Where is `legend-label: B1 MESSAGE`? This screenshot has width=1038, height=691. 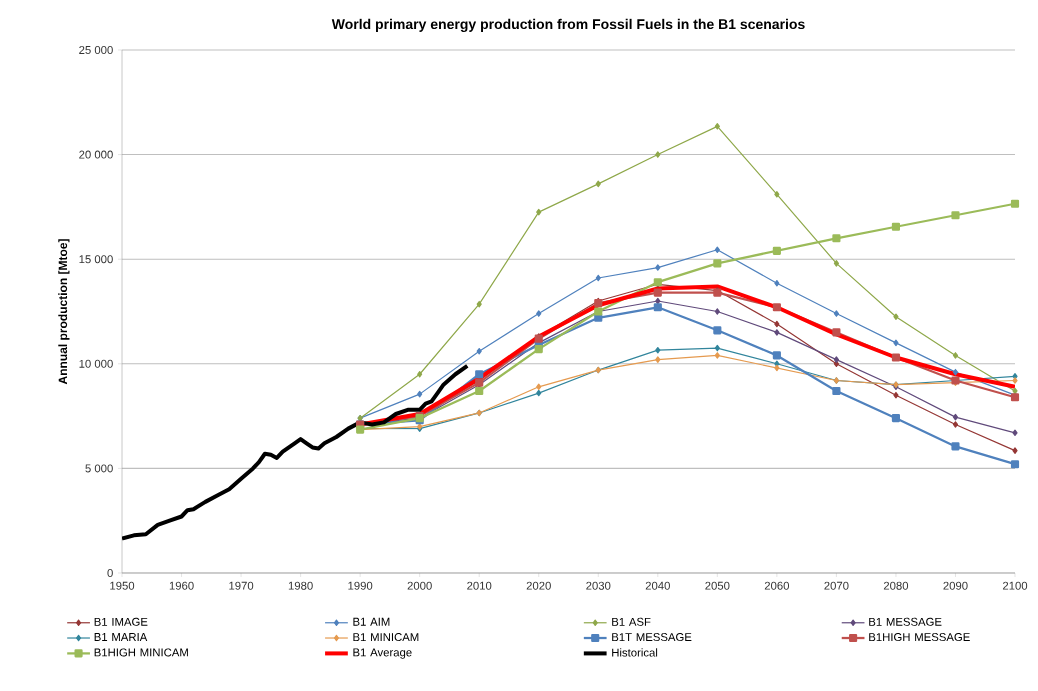 legend-label: B1 MESSAGE is located at coordinates (905, 621).